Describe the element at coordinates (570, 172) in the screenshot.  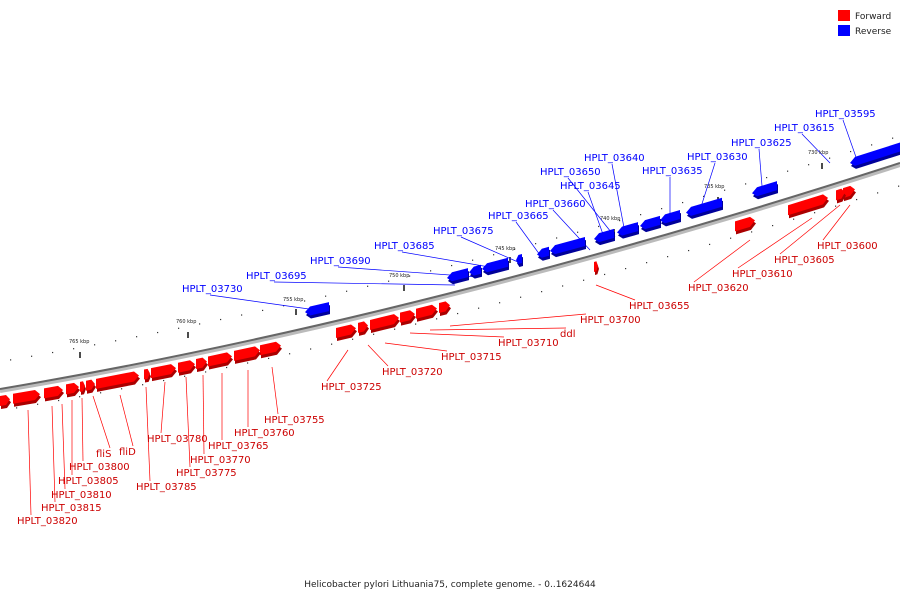
I see `gene-label-reverse: HPLT_03650` at that location.